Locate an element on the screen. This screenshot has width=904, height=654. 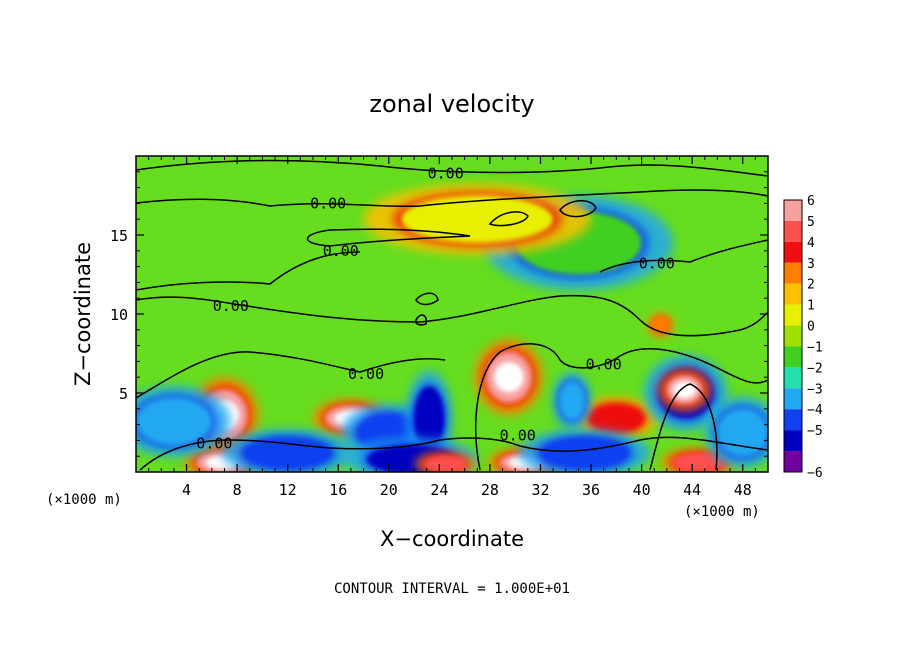
x-tick-label: 32 is located at coordinates (540, 490).